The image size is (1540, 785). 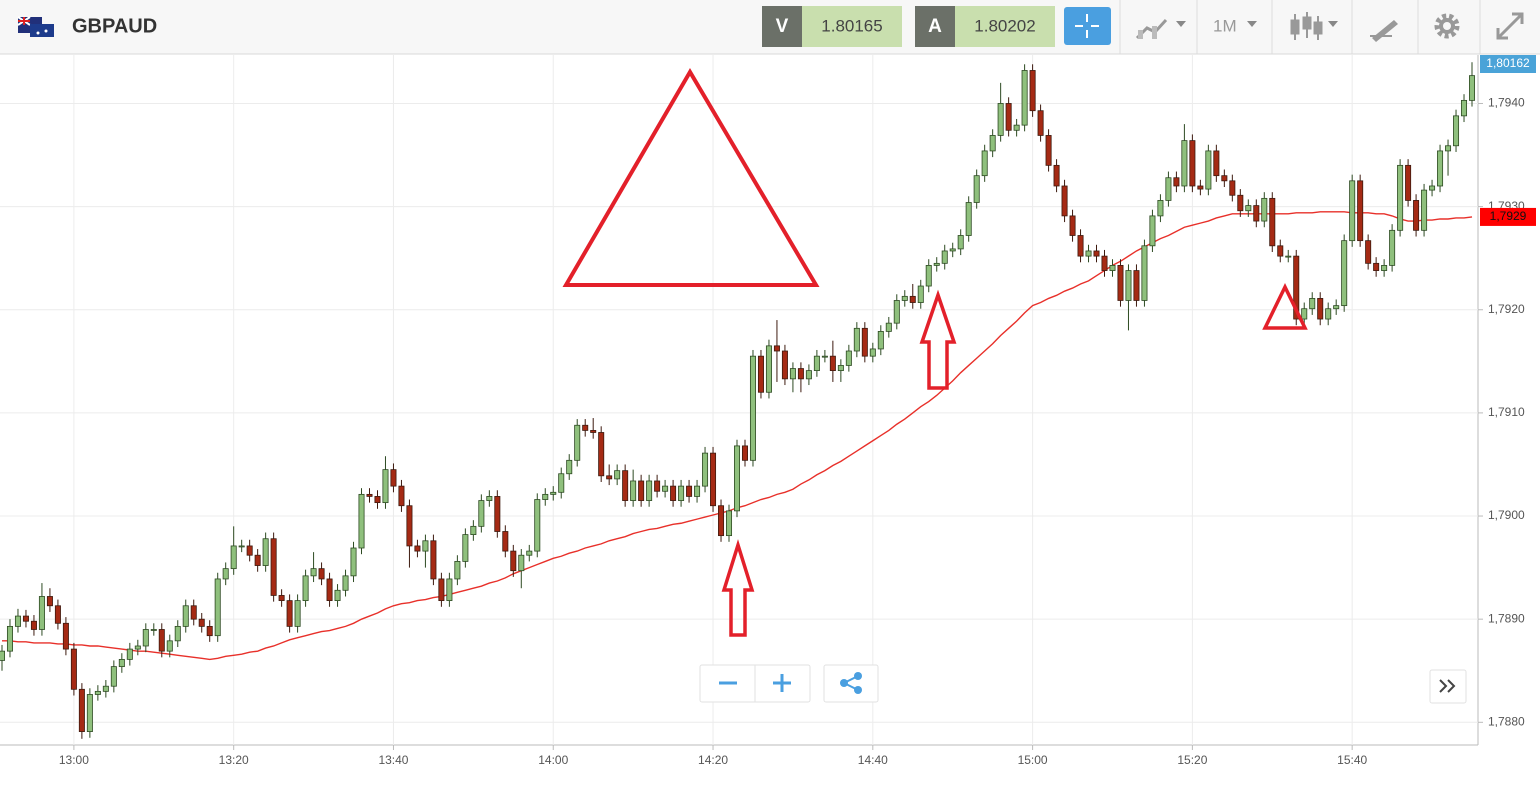 What do you see at coordinates (832, 26) in the screenshot?
I see `bid-button: V 1.80165` at bounding box center [832, 26].